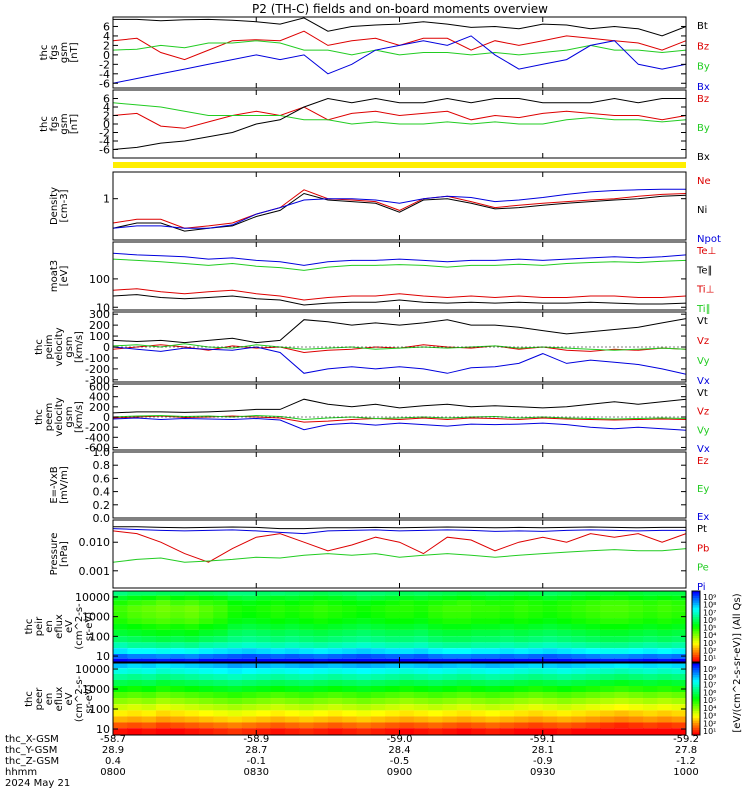 This screenshot has width=750, height=800. What do you see at coordinates (54, 52) in the screenshot?
I see `y-axis-label: fgs` at bounding box center [54, 52].